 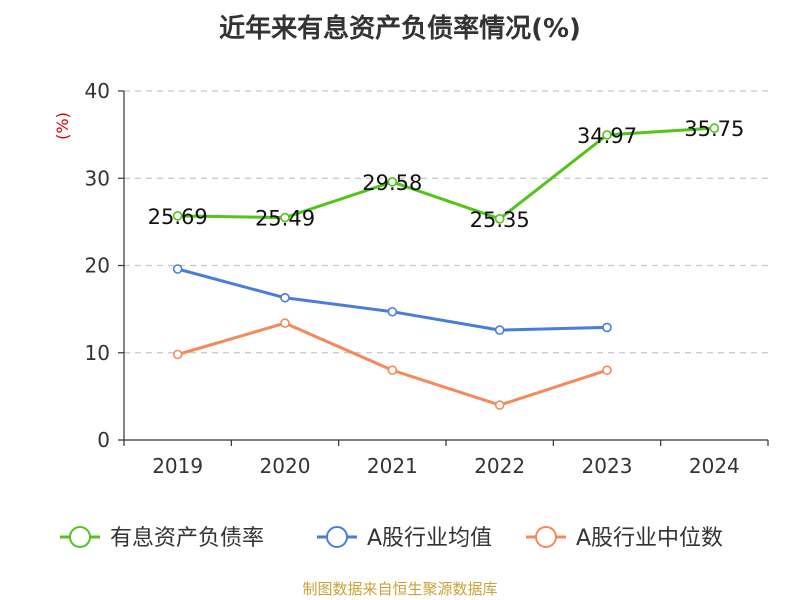 I want to click on data-point-s0-2022, so click(x=499, y=219).